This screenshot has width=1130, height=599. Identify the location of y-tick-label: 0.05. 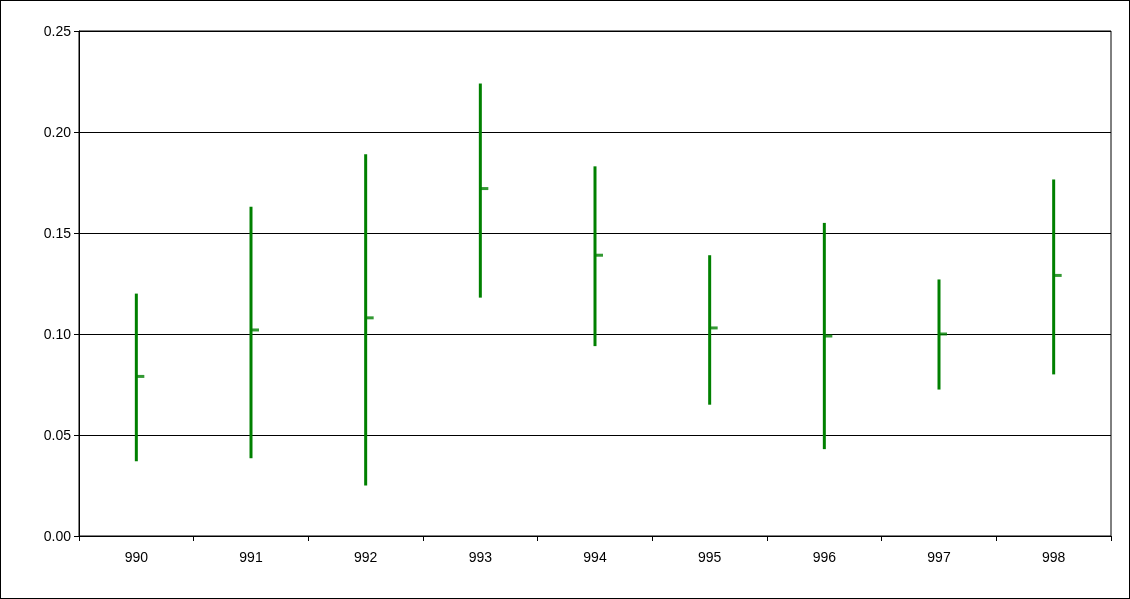
(57, 435).